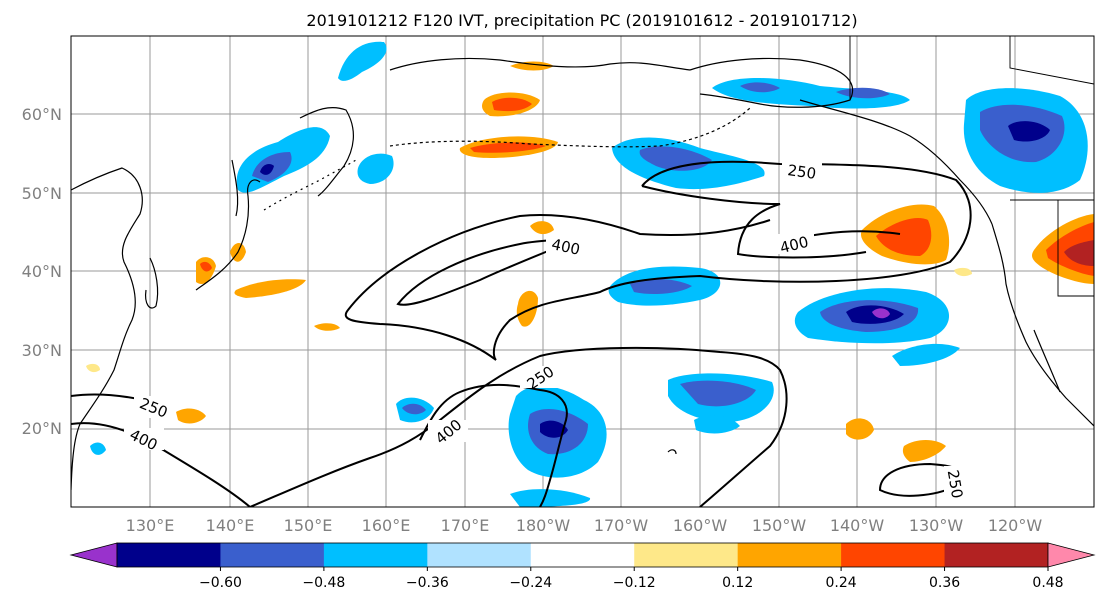 The height and width of the screenshot is (605, 1105). What do you see at coordinates (634, 583) in the screenshot?
I see `colorbar-tick-label: −0.12` at bounding box center [634, 583].